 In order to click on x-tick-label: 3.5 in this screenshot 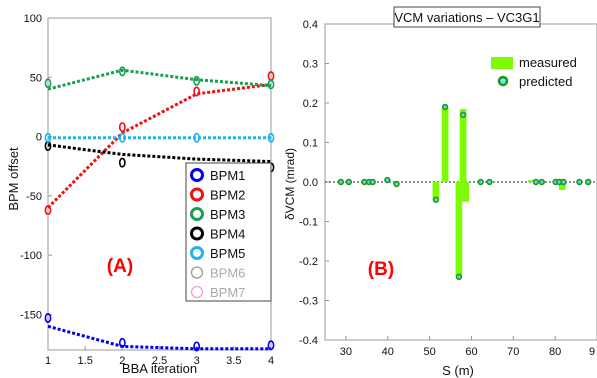, I will do `click(233, 361)`.